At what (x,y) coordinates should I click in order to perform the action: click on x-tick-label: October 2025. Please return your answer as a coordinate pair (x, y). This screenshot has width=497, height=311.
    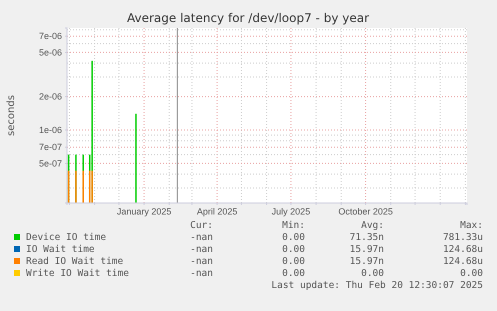
    Looking at the image, I should click on (365, 211).